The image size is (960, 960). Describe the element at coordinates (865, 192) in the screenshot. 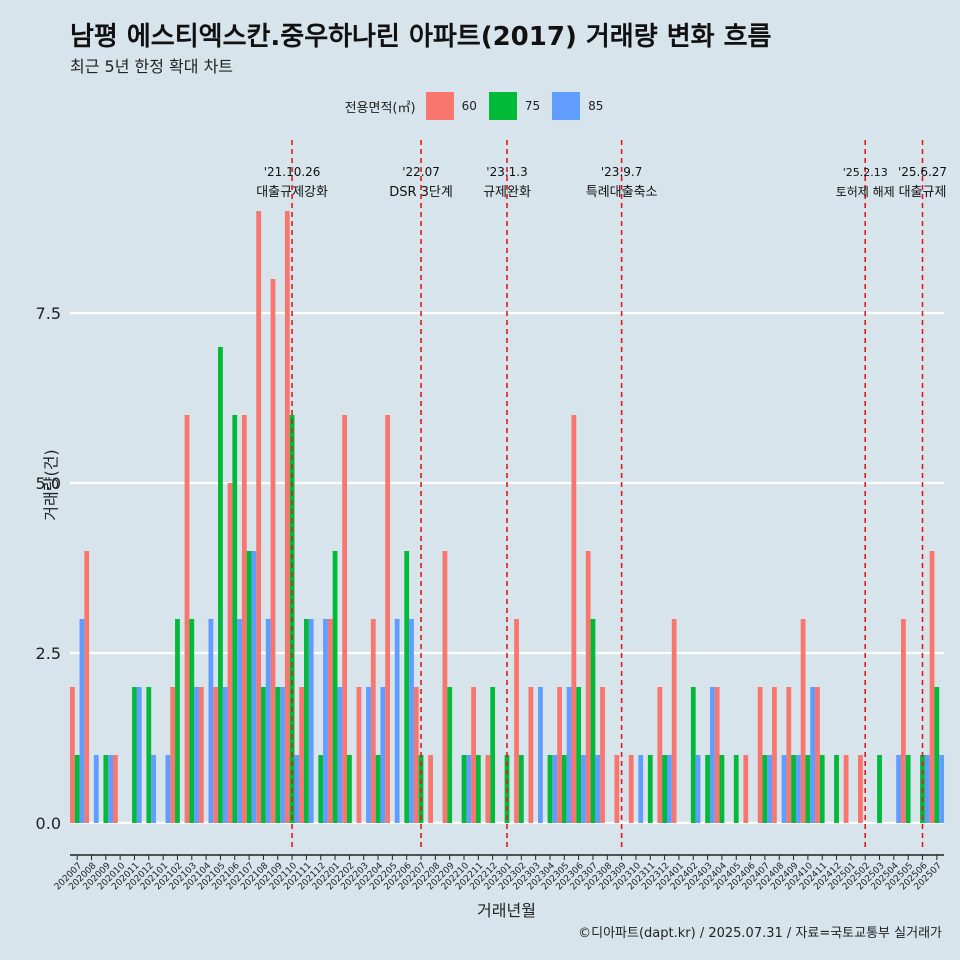

I see `event-label: 토허제 해제` at that location.